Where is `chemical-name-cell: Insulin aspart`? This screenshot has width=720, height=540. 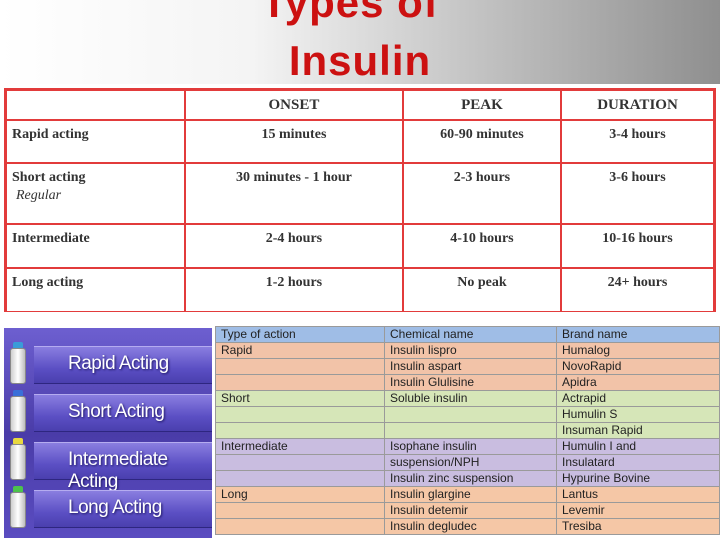
chemical-name-cell: Insulin aspart is located at coordinates (470, 366).